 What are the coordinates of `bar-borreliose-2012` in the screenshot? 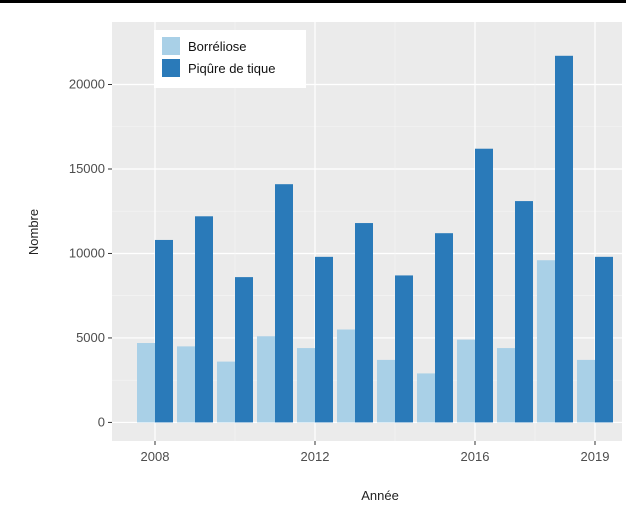 It's located at (306, 385).